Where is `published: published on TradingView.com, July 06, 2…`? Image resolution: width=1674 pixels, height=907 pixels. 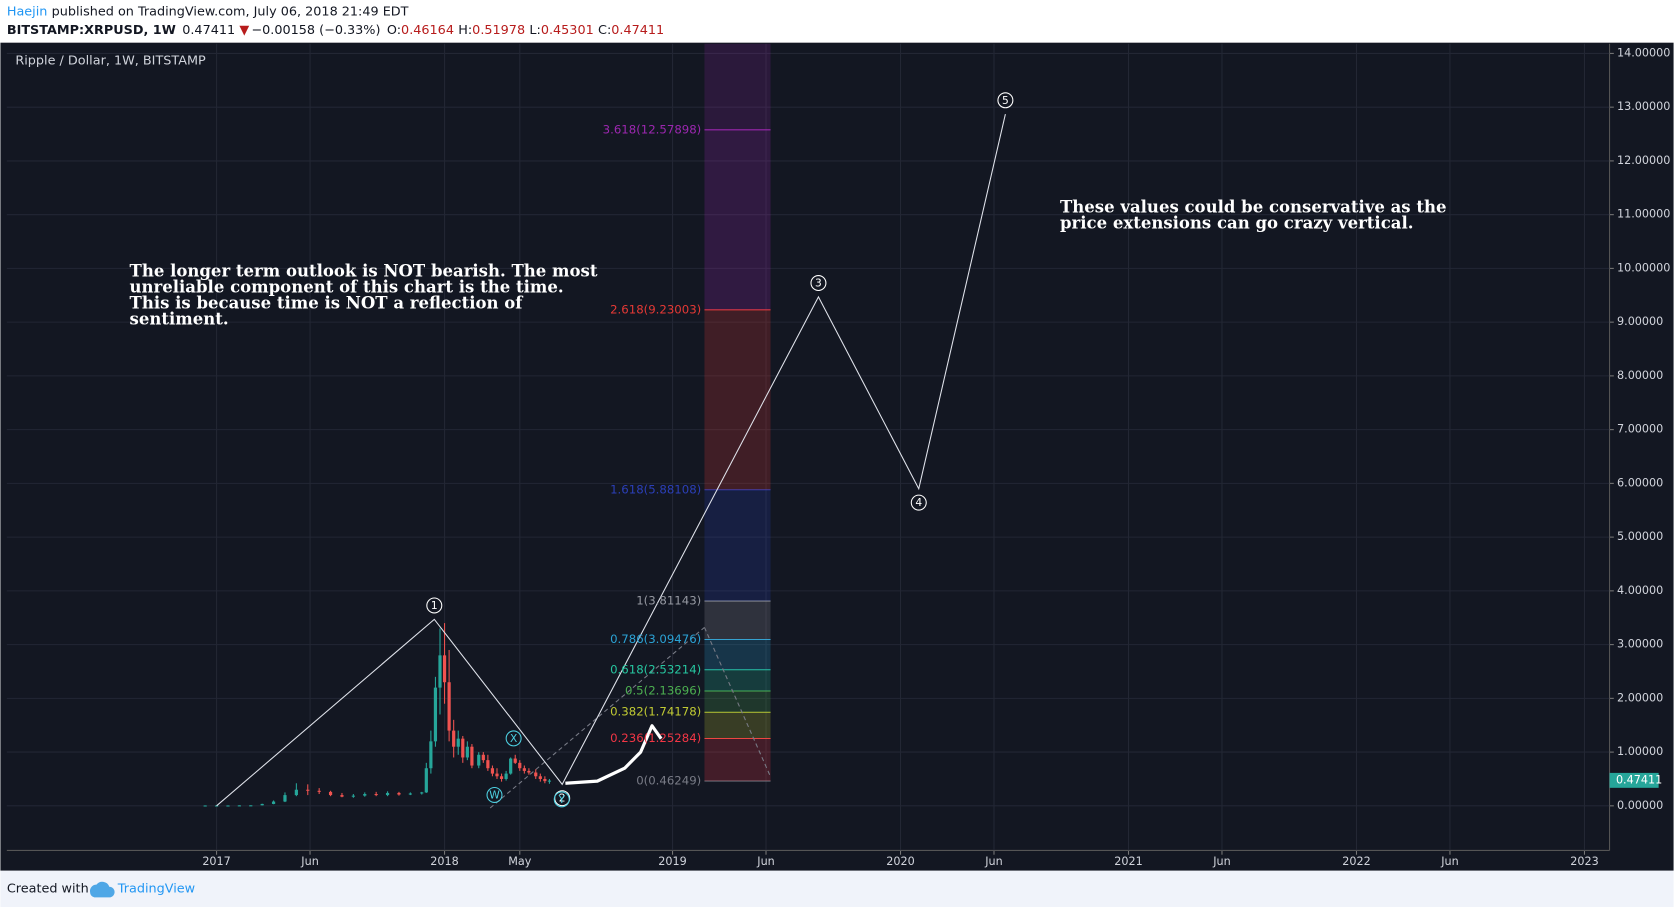 published: published on TradingView.com, July 06, 2… is located at coordinates (230, 11).